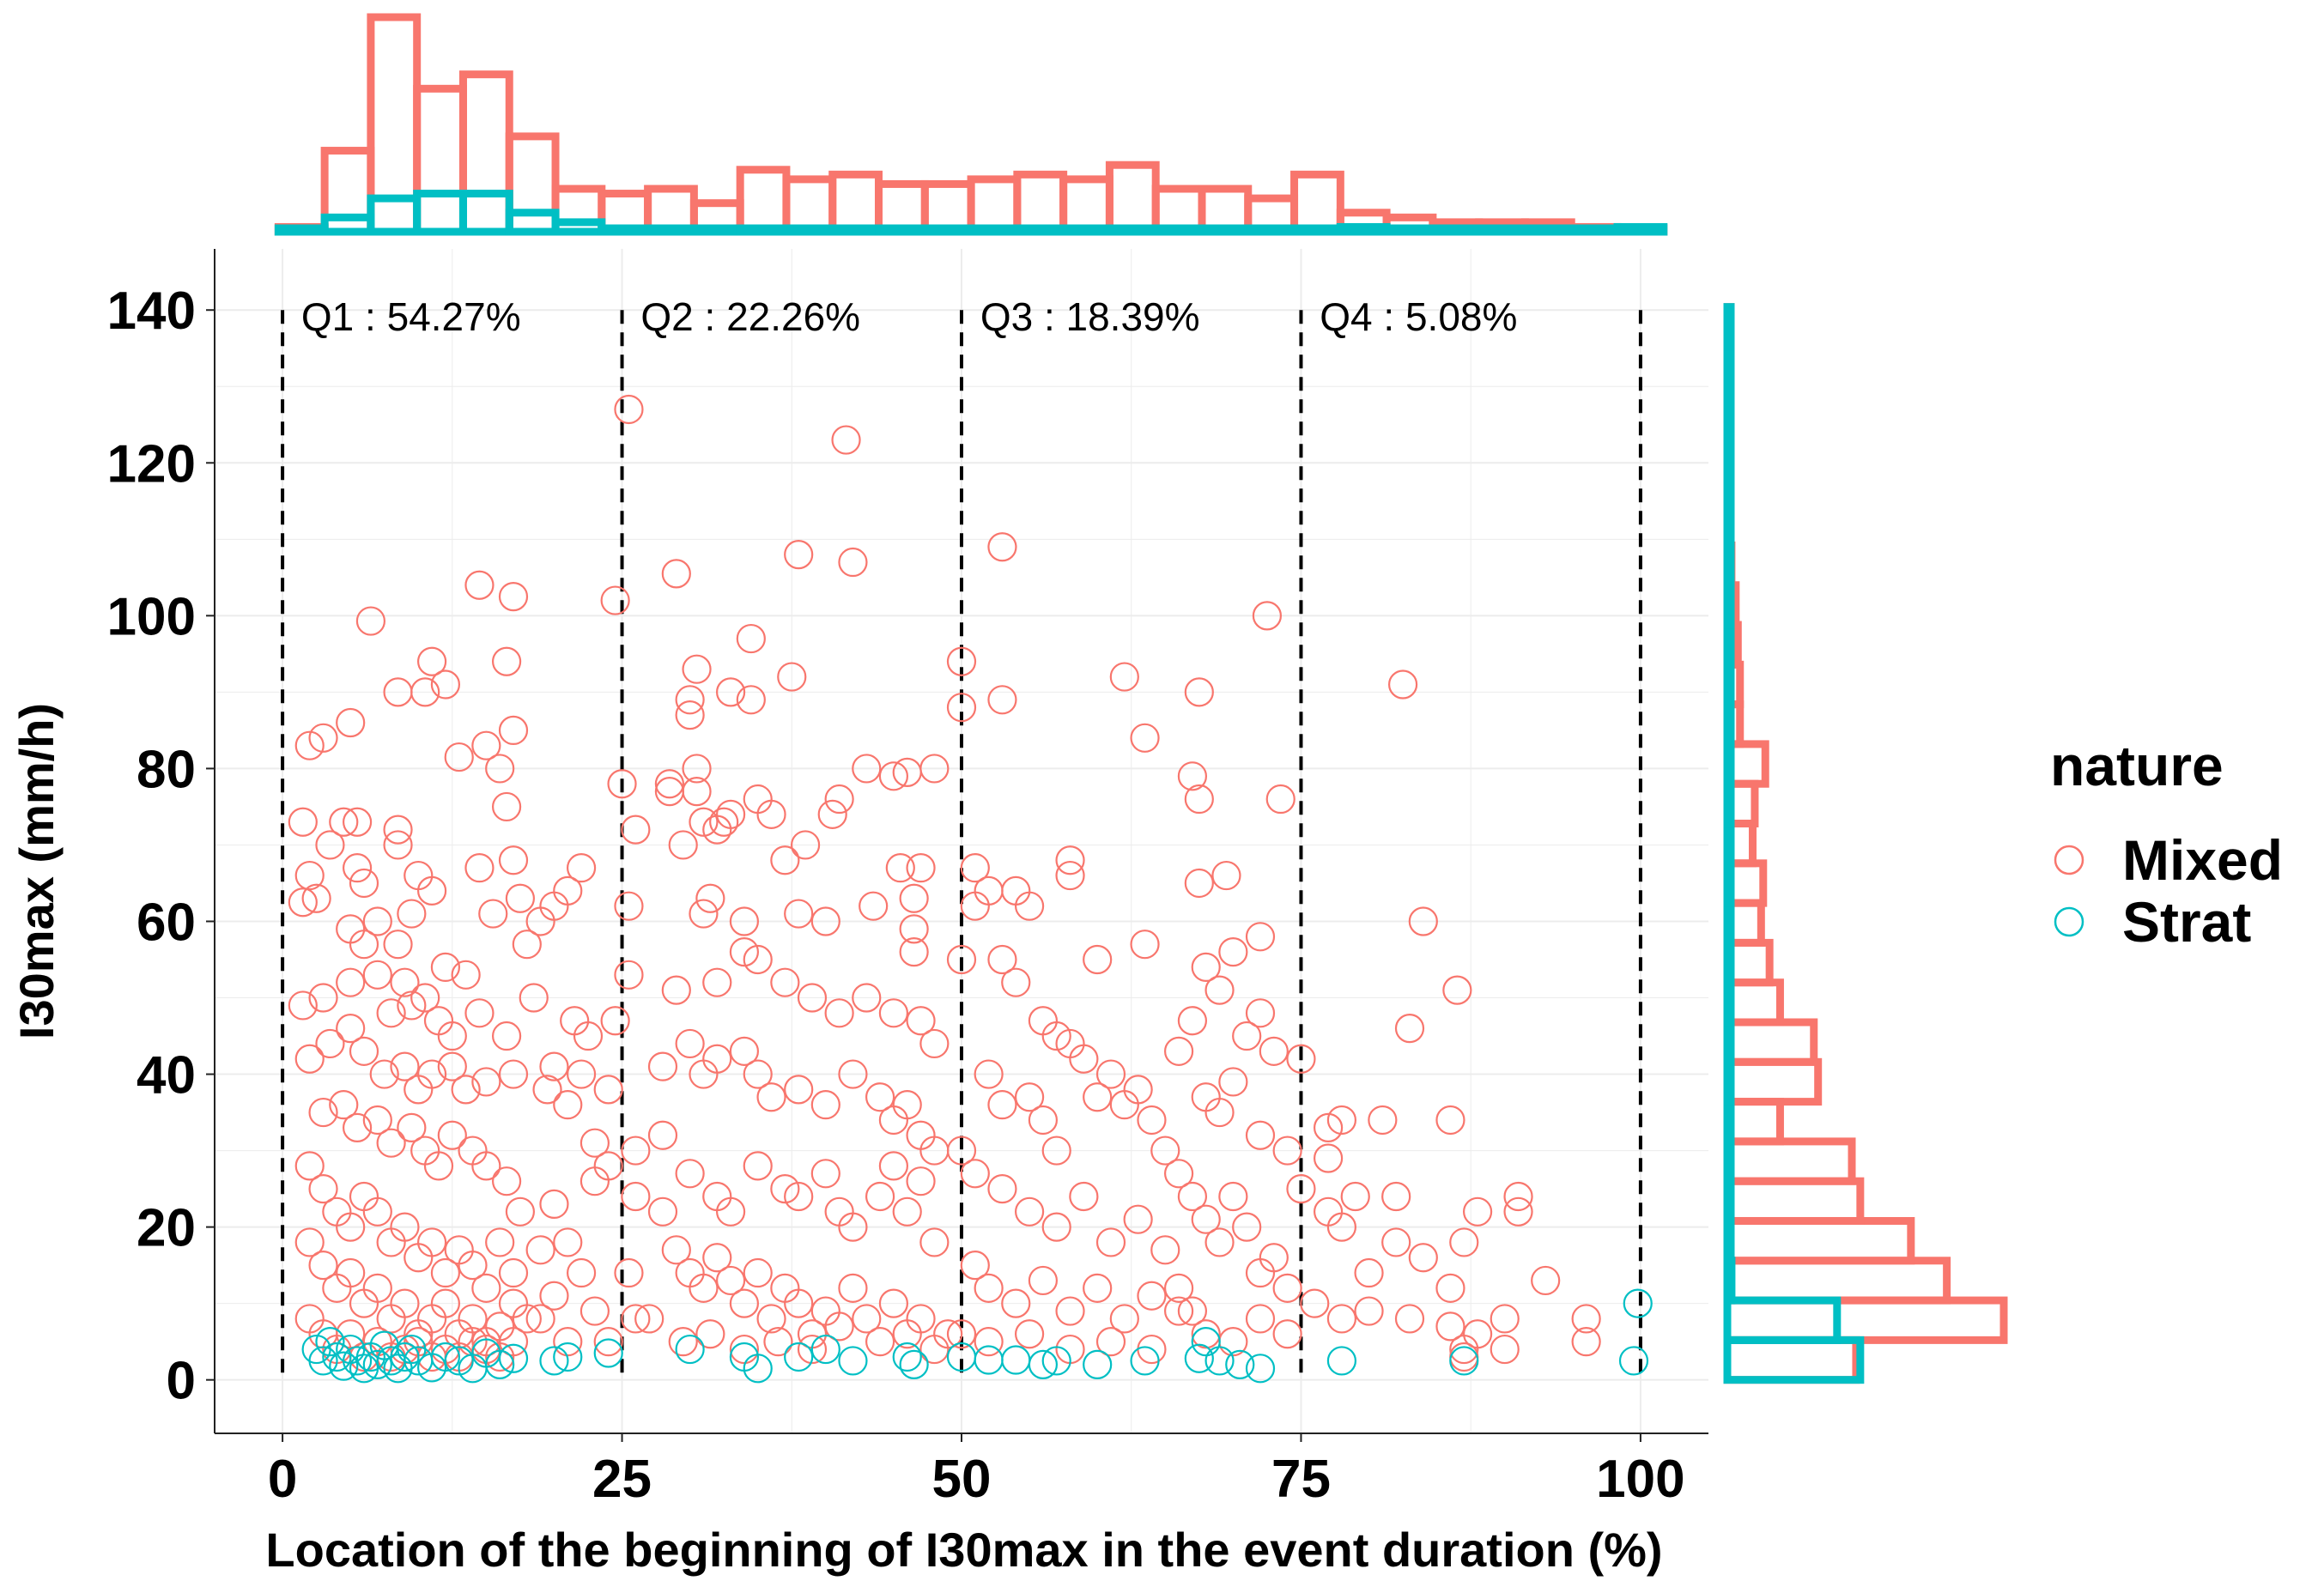 This screenshot has height=1593, width=2324. Describe the element at coordinates (977, 1471) in the screenshot. I see `x-axis-ticks: 0 25 50 75 100` at that location.